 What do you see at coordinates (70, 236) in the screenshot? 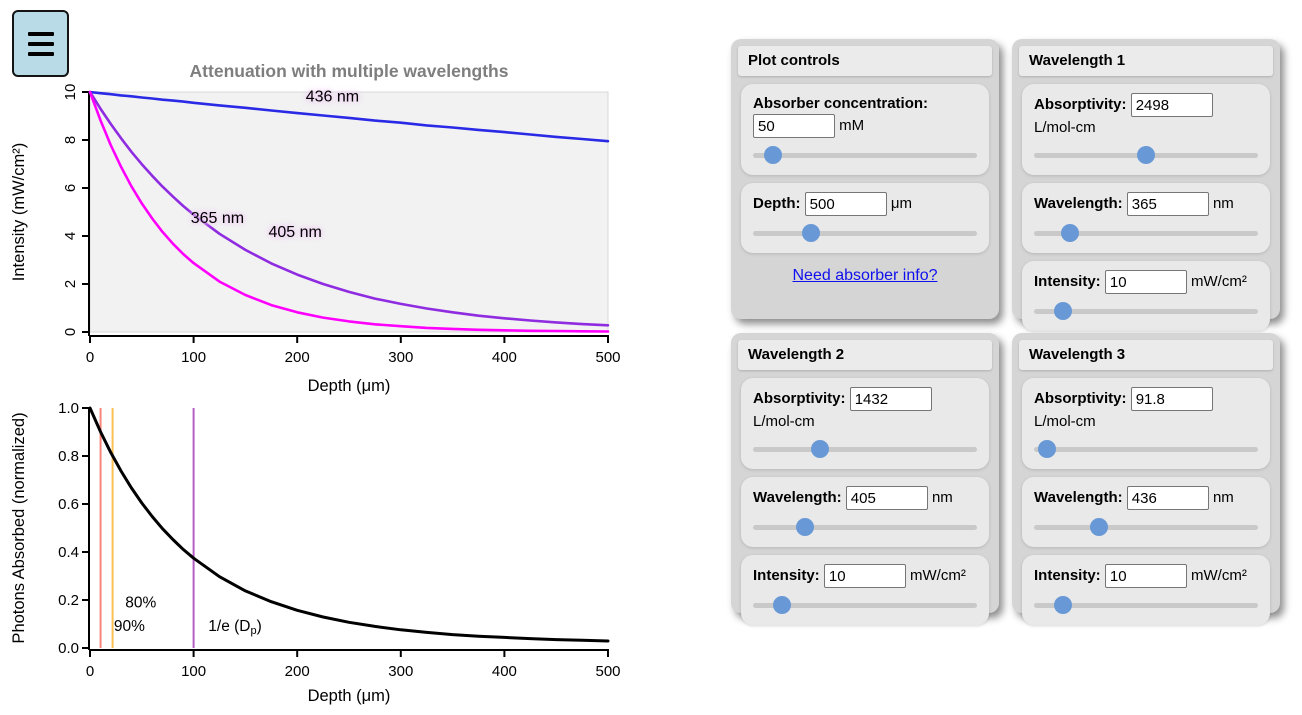
I see `svg-text: 4` at bounding box center [70, 236].